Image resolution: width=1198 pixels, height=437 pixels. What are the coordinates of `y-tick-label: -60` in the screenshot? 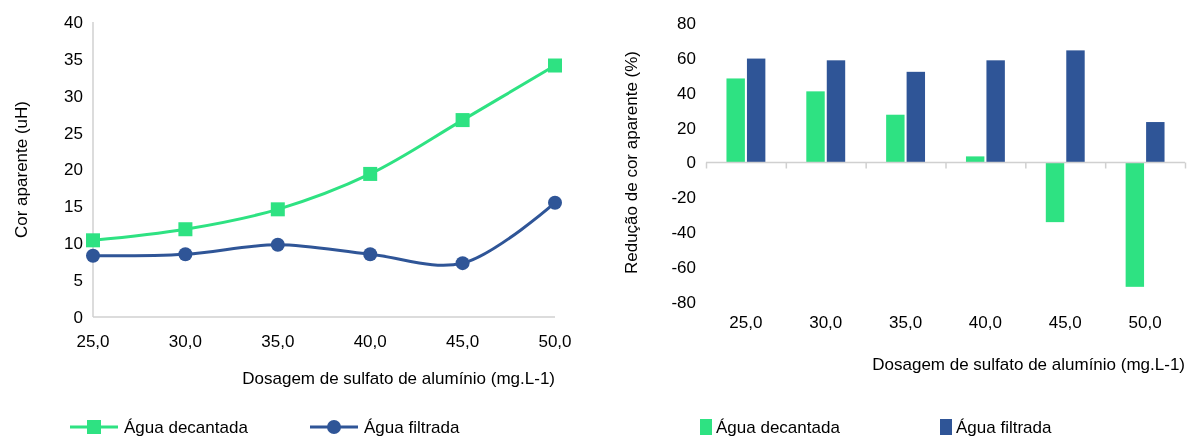 It's located at (683, 268).